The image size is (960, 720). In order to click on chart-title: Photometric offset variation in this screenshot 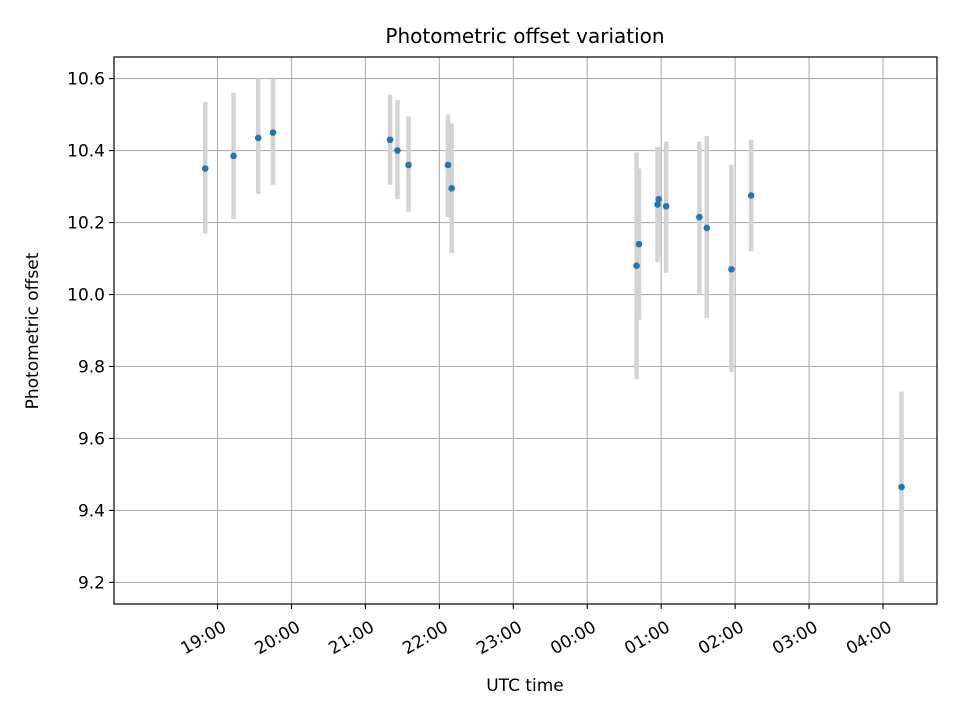, I will do `click(524, 36)`.